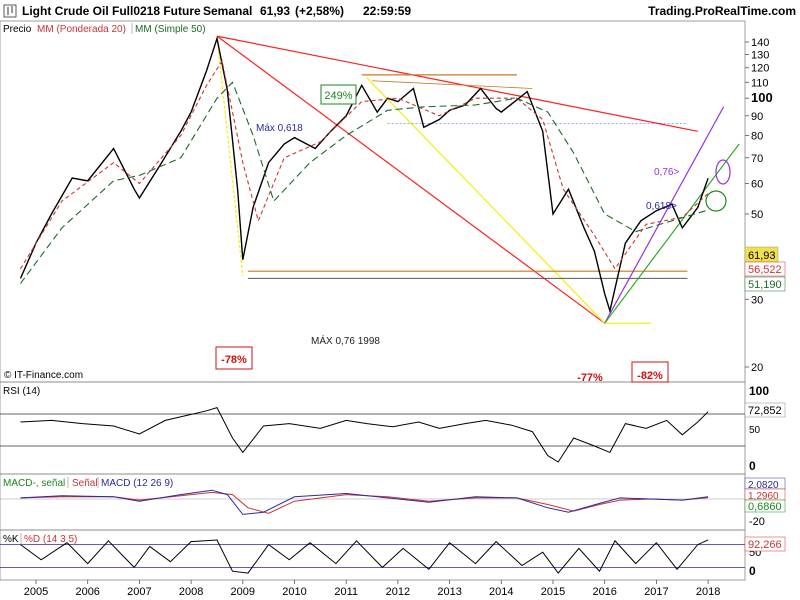 Image resolution: width=800 pixels, height=600 pixels. Describe the element at coordinates (449, 592) in the screenshot. I see `time-tick-label: 2013` at that location.